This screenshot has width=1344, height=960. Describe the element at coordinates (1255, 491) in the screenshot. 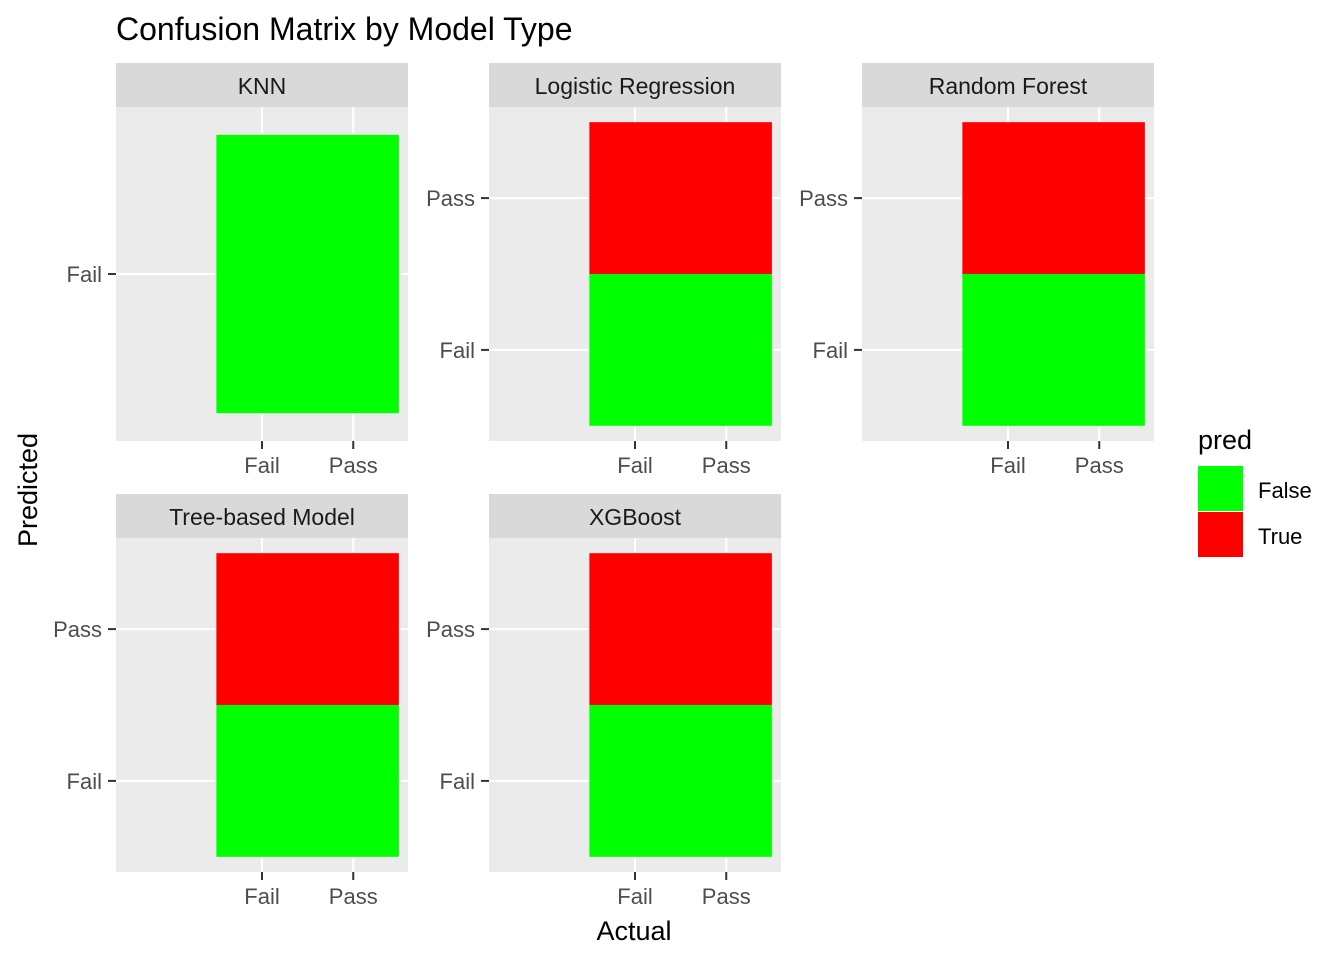

I see `legend: pred False True` at that location.